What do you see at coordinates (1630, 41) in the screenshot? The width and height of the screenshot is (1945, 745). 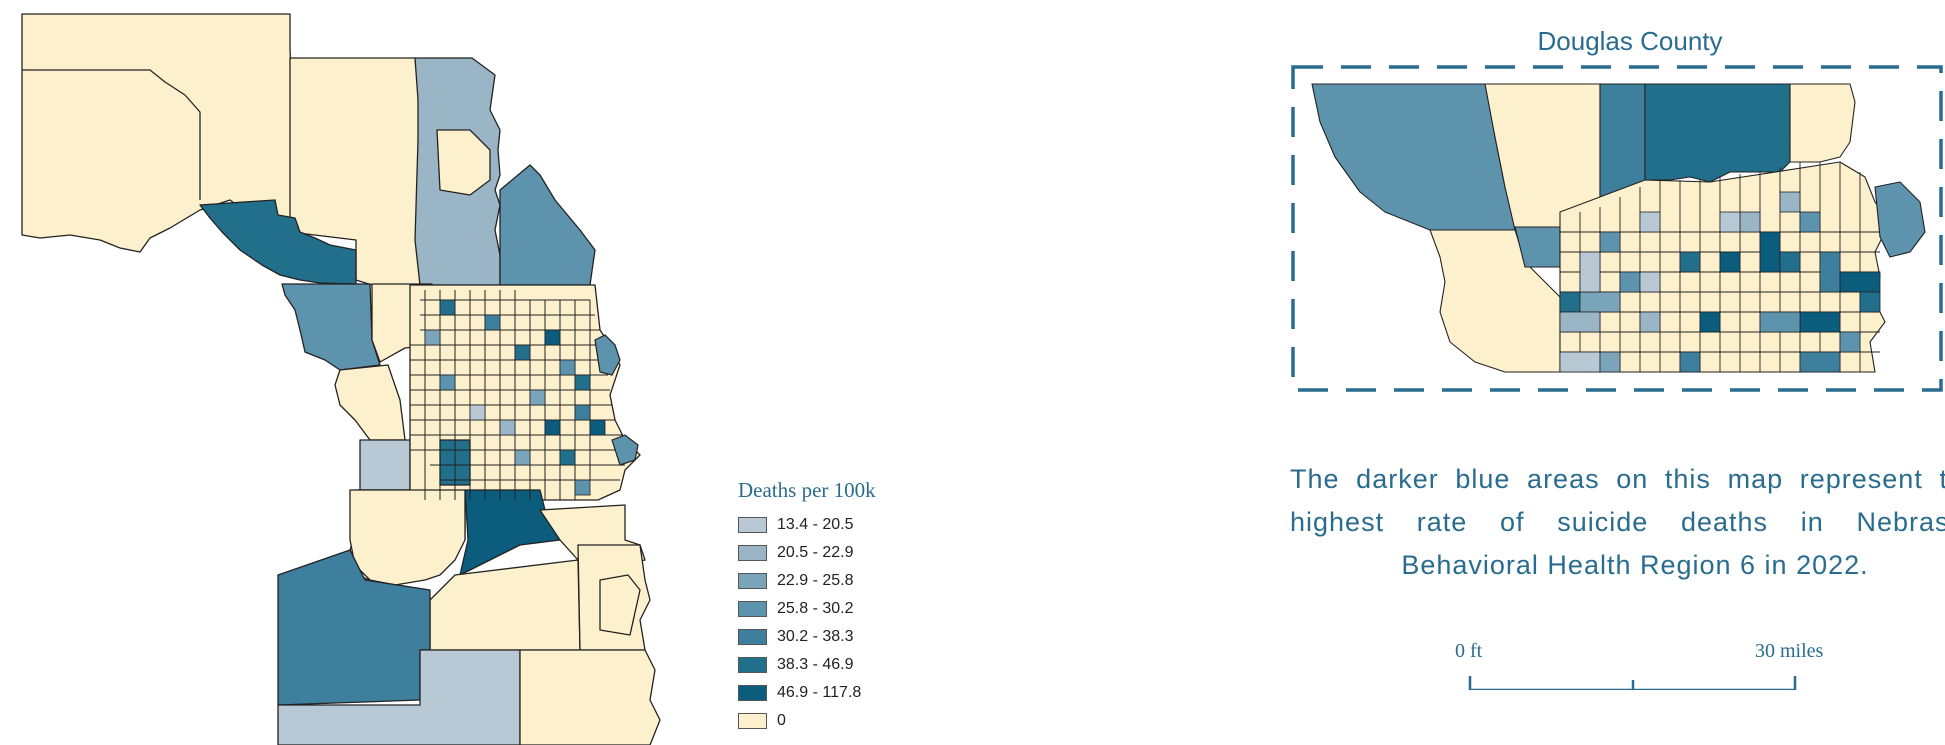 I see `inset-map-title: Douglas County` at bounding box center [1630, 41].